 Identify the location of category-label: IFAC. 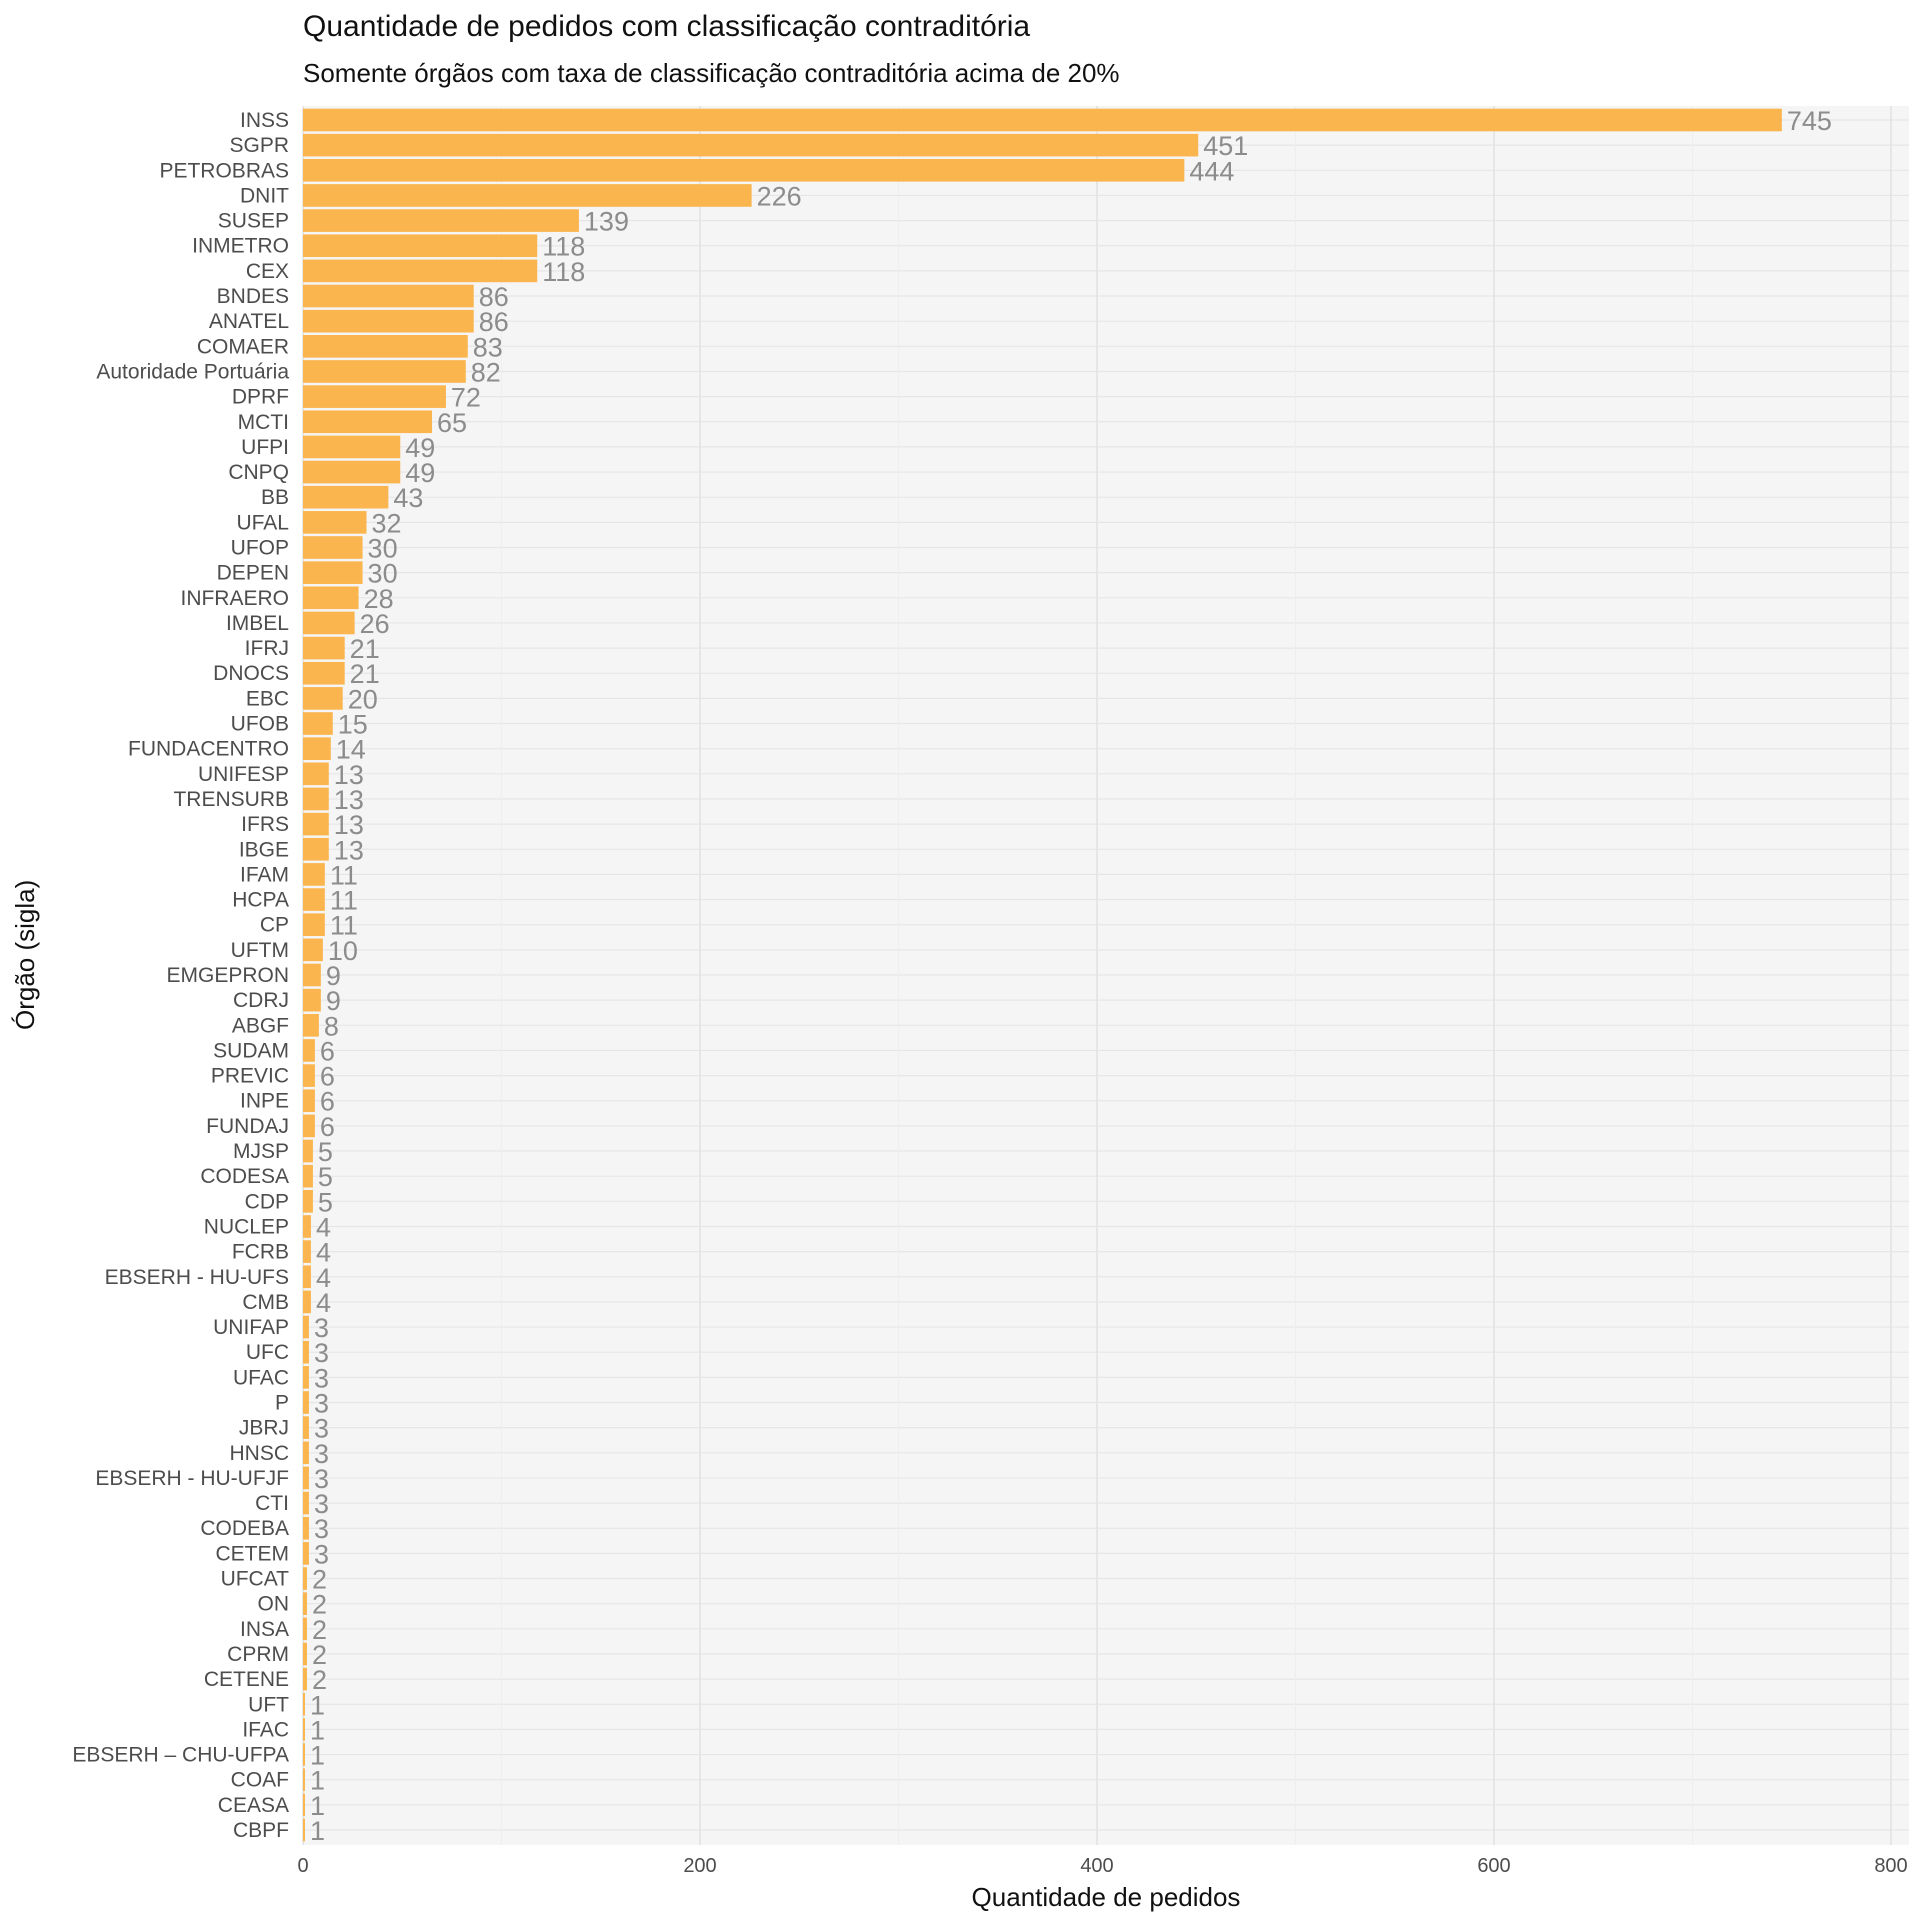
(265, 1729).